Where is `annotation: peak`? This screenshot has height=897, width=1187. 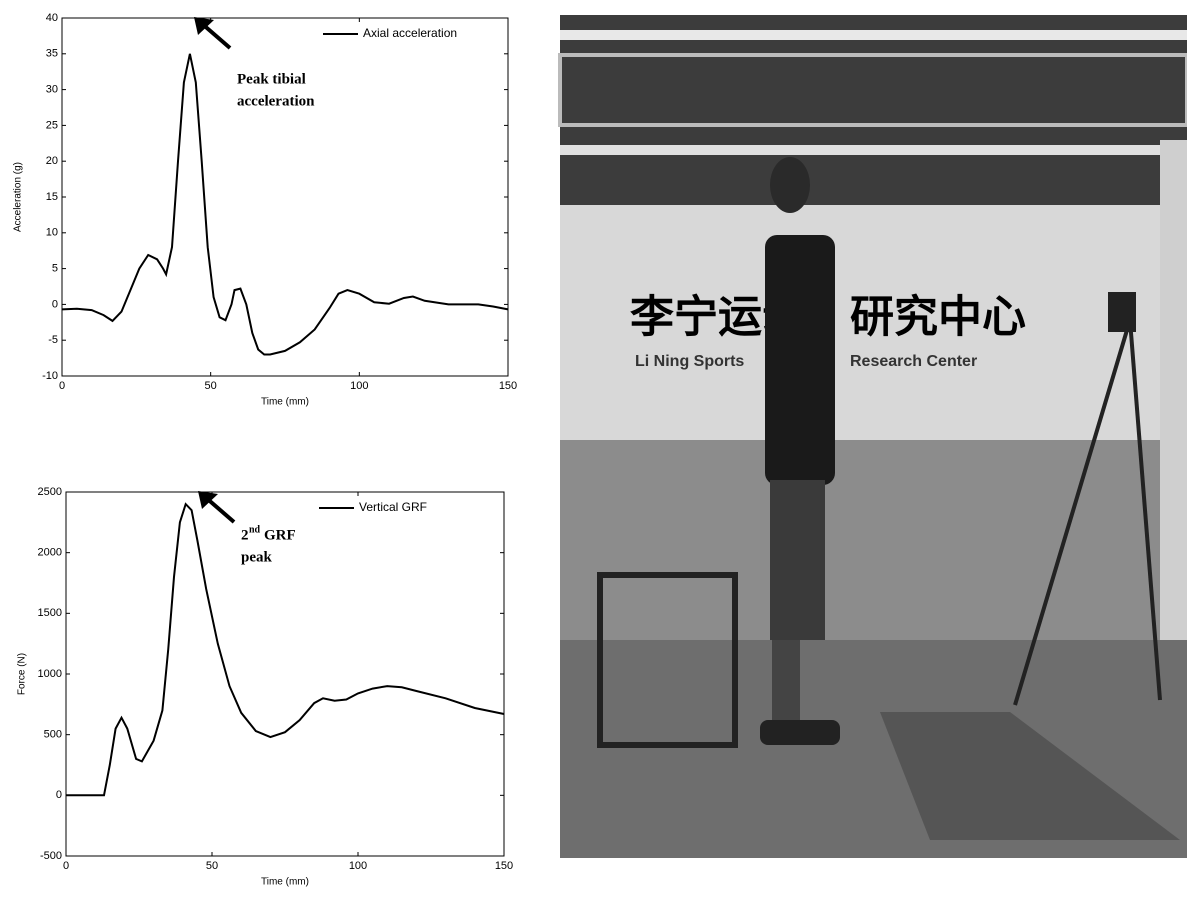 annotation: peak is located at coordinates (257, 557).